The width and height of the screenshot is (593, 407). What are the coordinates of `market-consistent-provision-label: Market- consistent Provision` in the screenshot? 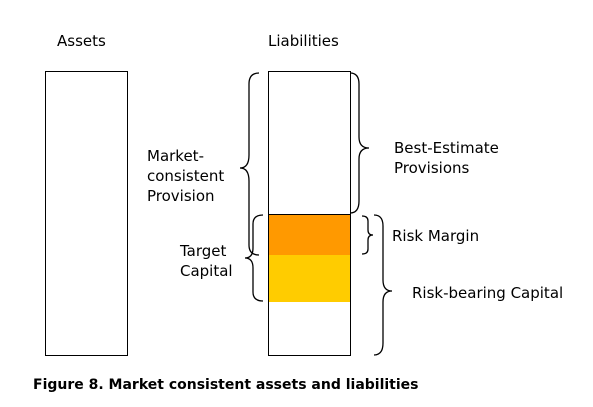 It's located at (185, 176).